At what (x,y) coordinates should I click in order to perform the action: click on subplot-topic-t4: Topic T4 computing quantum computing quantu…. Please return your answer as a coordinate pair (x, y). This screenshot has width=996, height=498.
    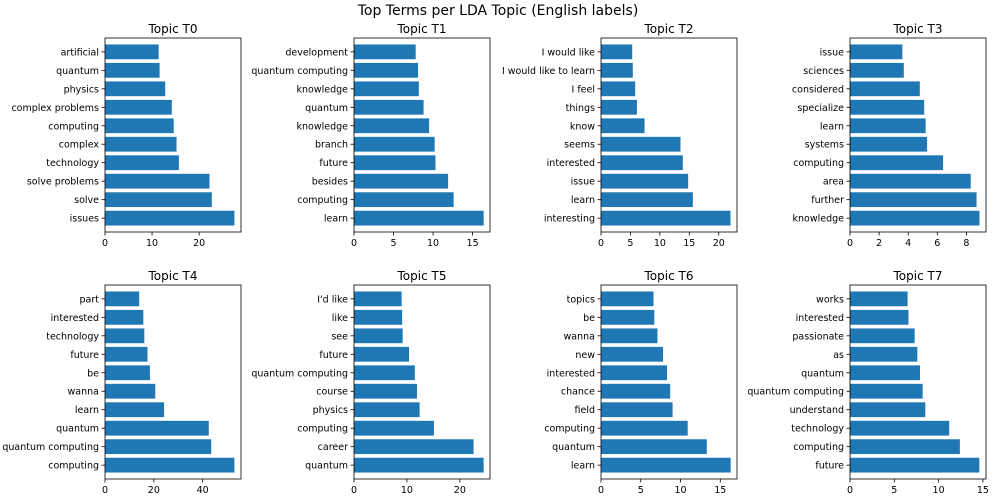
    Looking at the image, I should click on (122, 382).